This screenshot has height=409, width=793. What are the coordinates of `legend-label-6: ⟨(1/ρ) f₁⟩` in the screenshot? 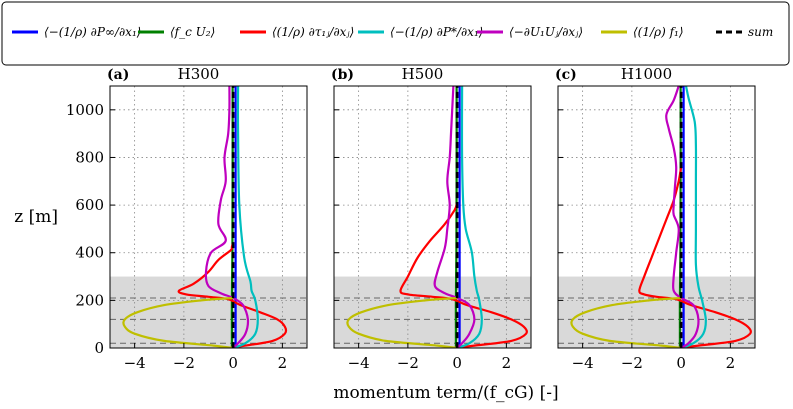 It's located at (658, 32).